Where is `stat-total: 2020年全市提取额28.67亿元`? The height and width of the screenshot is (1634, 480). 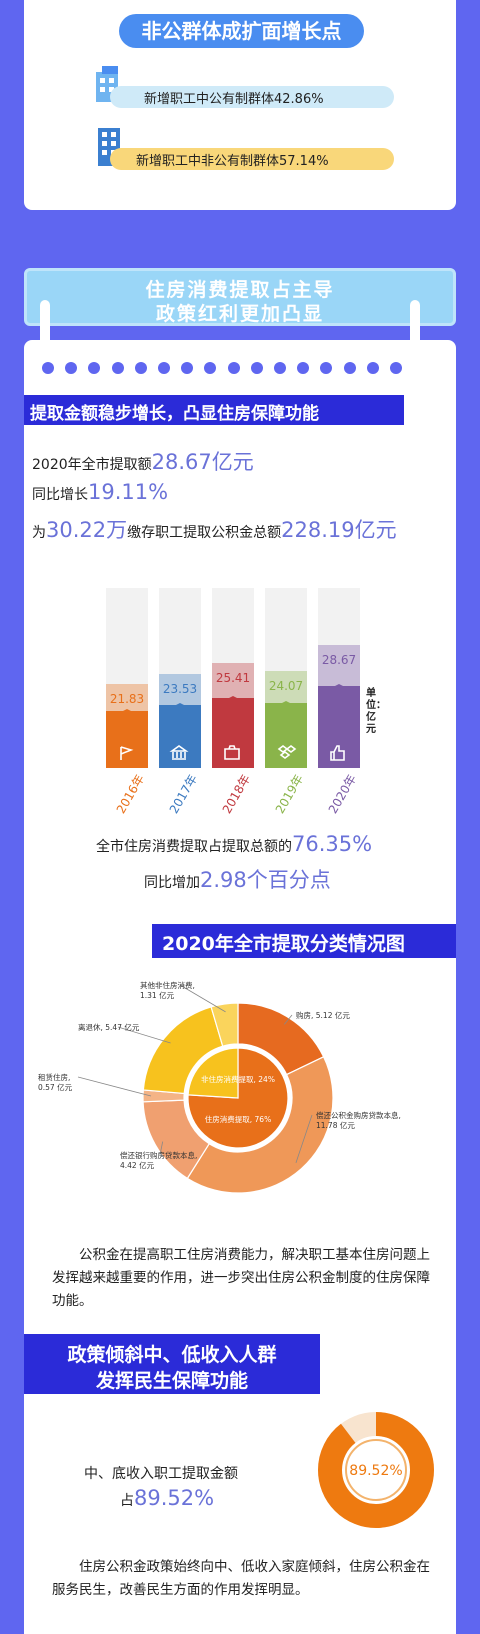 stat-total: 2020年全市提取额28.67亿元 is located at coordinates (143, 462).